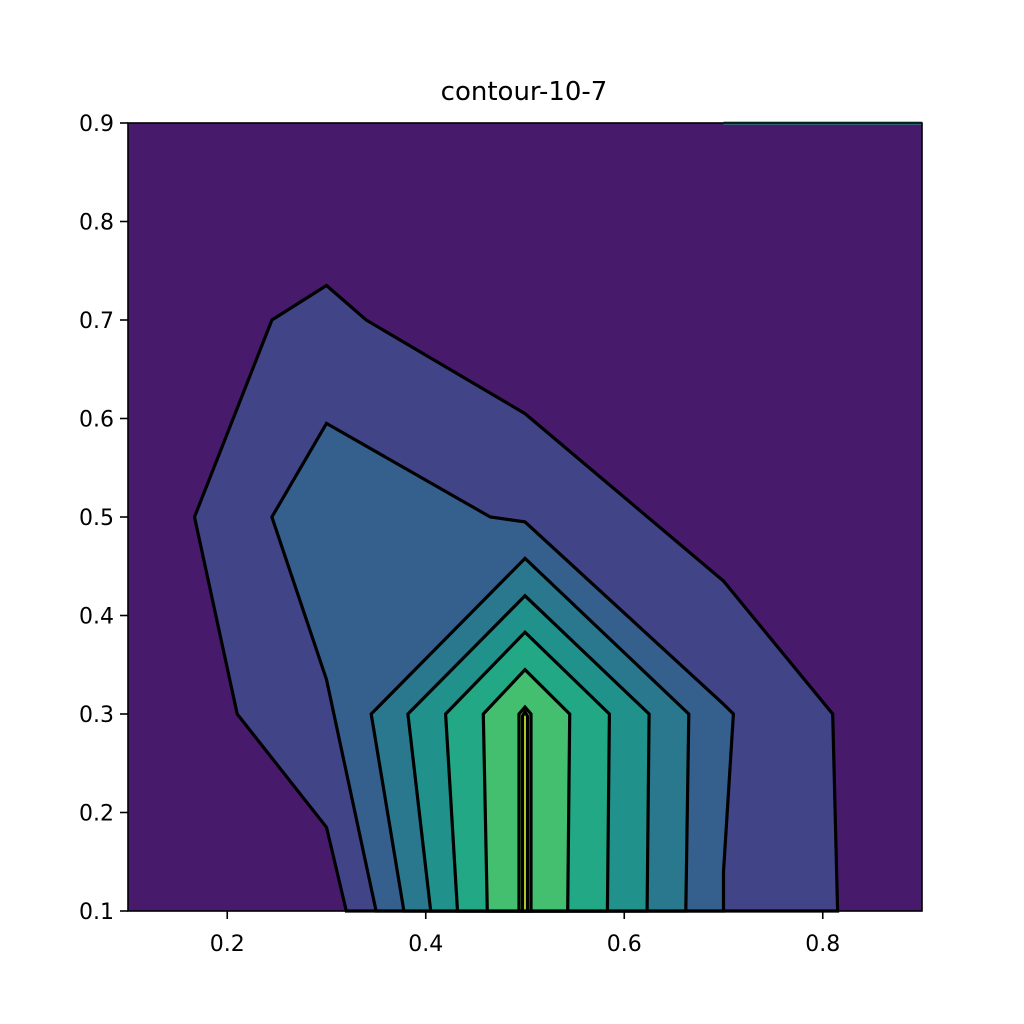  What do you see at coordinates (96, 223) in the screenshot?
I see `y-tick-label: 0.8` at bounding box center [96, 223].